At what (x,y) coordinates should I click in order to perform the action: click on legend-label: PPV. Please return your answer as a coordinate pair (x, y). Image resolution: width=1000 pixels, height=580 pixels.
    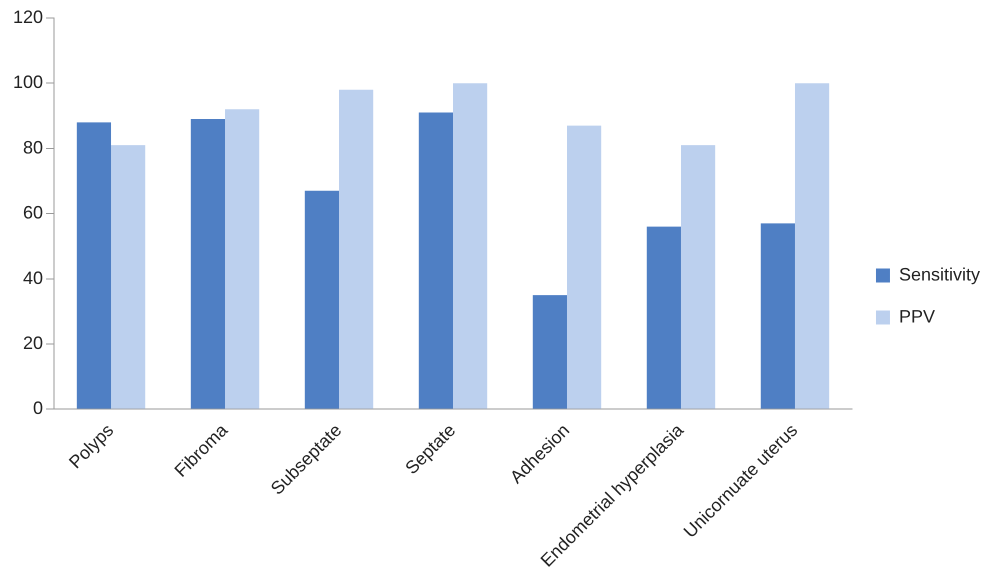
    Looking at the image, I should click on (917, 316).